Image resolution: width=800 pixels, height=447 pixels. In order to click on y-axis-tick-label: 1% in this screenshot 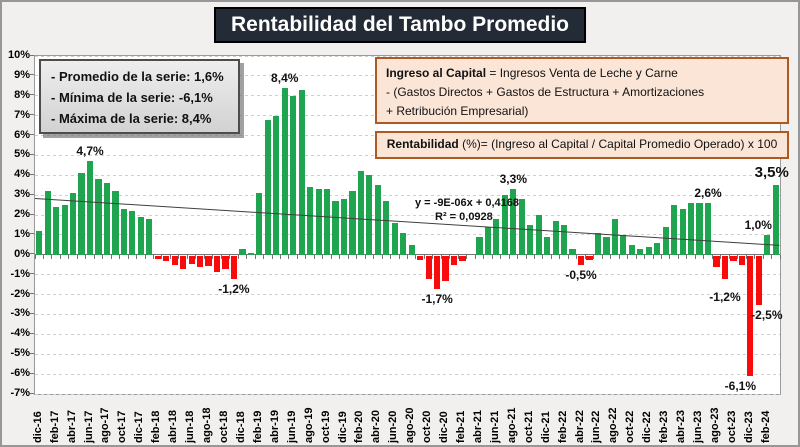, I will do `click(22, 233)`.